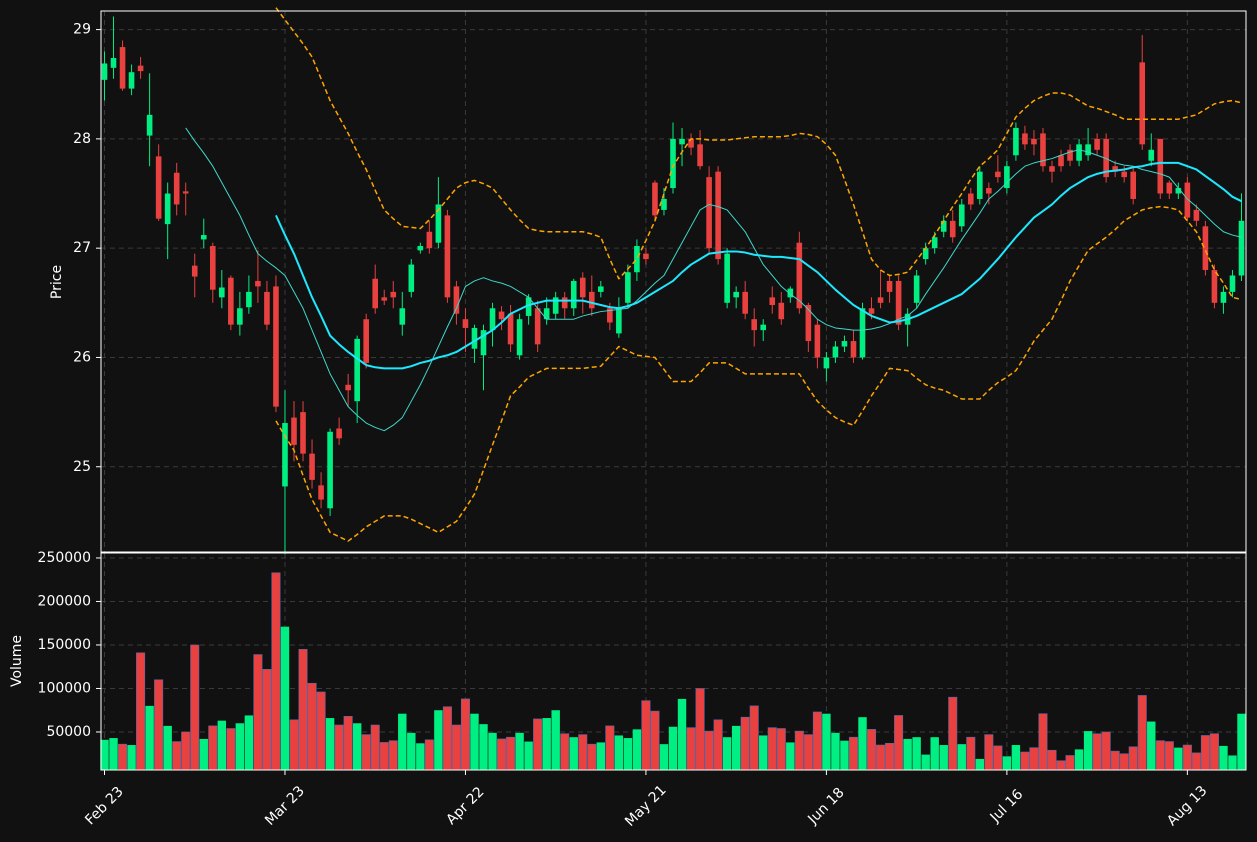 Image resolution: width=1257 pixels, height=842 pixels. Describe the element at coordinates (285, 806) in the screenshot. I see `x-tick-label: Mar 23` at that location.